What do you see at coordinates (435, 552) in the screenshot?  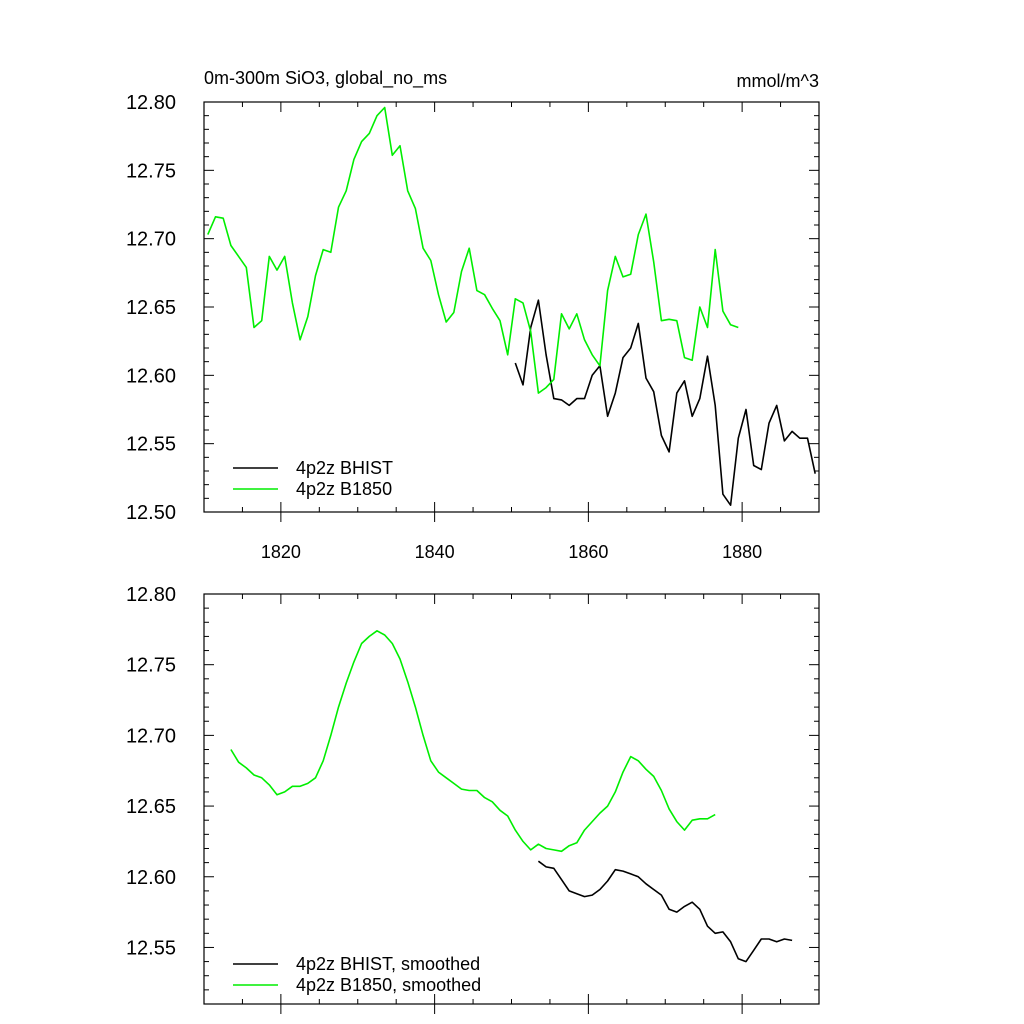 I see `x-tick-label: 1840` at bounding box center [435, 552].